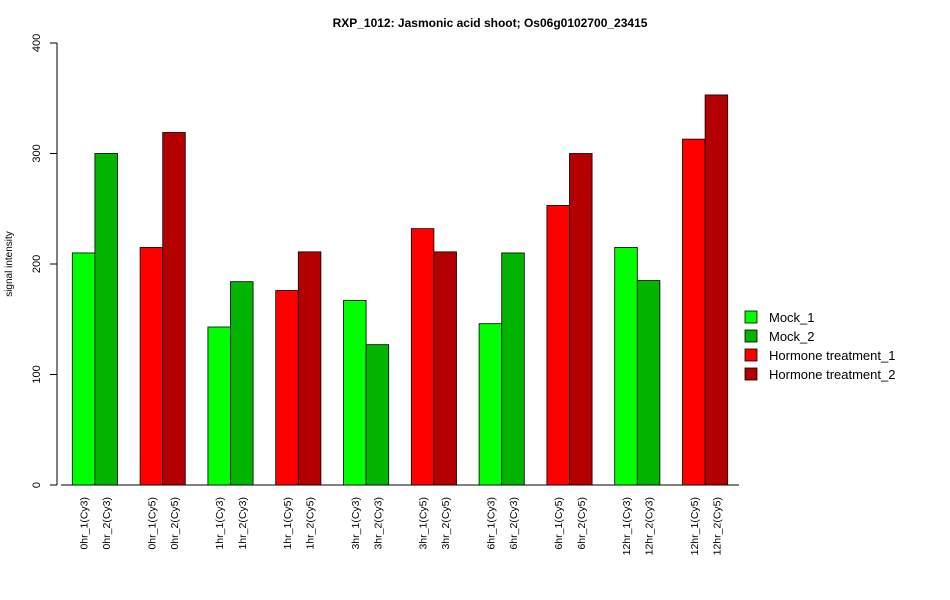 The height and width of the screenshot is (600, 950). Describe the element at coordinates (356, 523) in the screenshot. I see `x-category-label: 3hr_1(Cy3)` at that location.